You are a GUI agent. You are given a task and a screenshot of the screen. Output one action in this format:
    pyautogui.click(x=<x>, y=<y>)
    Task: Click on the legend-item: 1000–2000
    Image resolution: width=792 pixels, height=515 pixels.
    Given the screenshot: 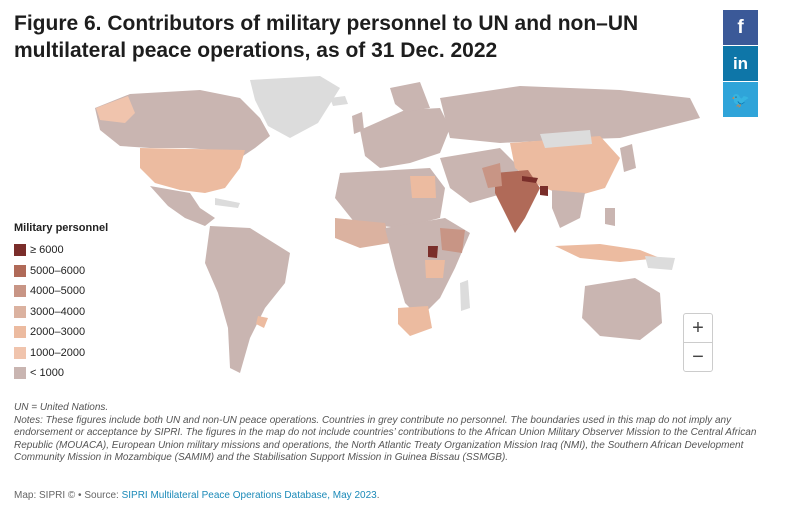 What is the action you would take?
    pyautogui.click(x=61, y=353)
    